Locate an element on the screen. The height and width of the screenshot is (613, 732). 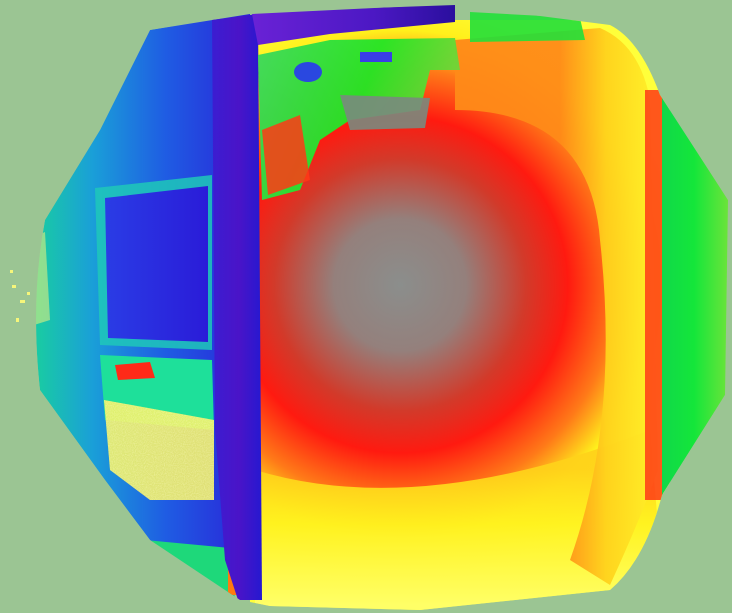
shelf-gray-box is located at coordinates (385, 112).